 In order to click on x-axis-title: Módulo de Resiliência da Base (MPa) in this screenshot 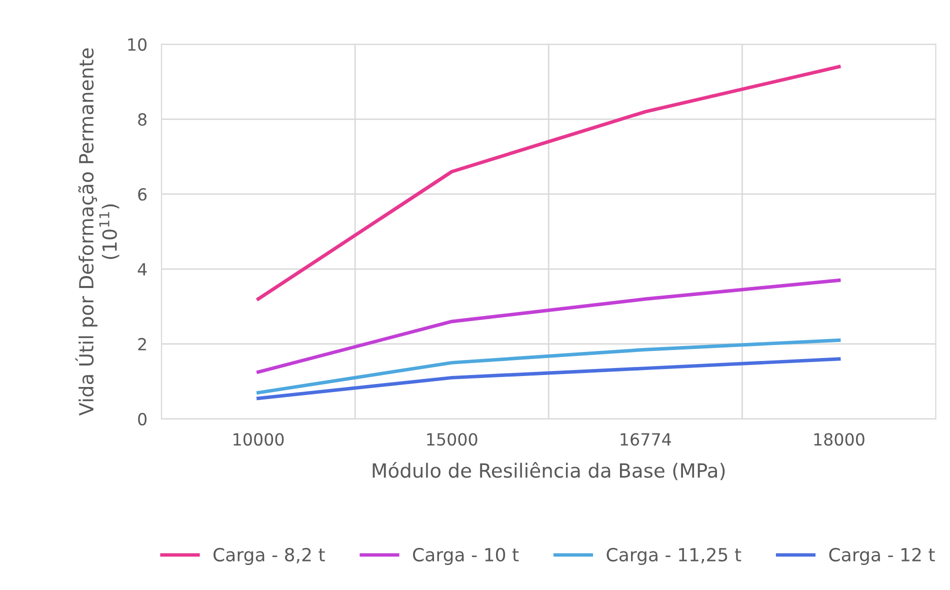, I will do `click(548, 471)`.